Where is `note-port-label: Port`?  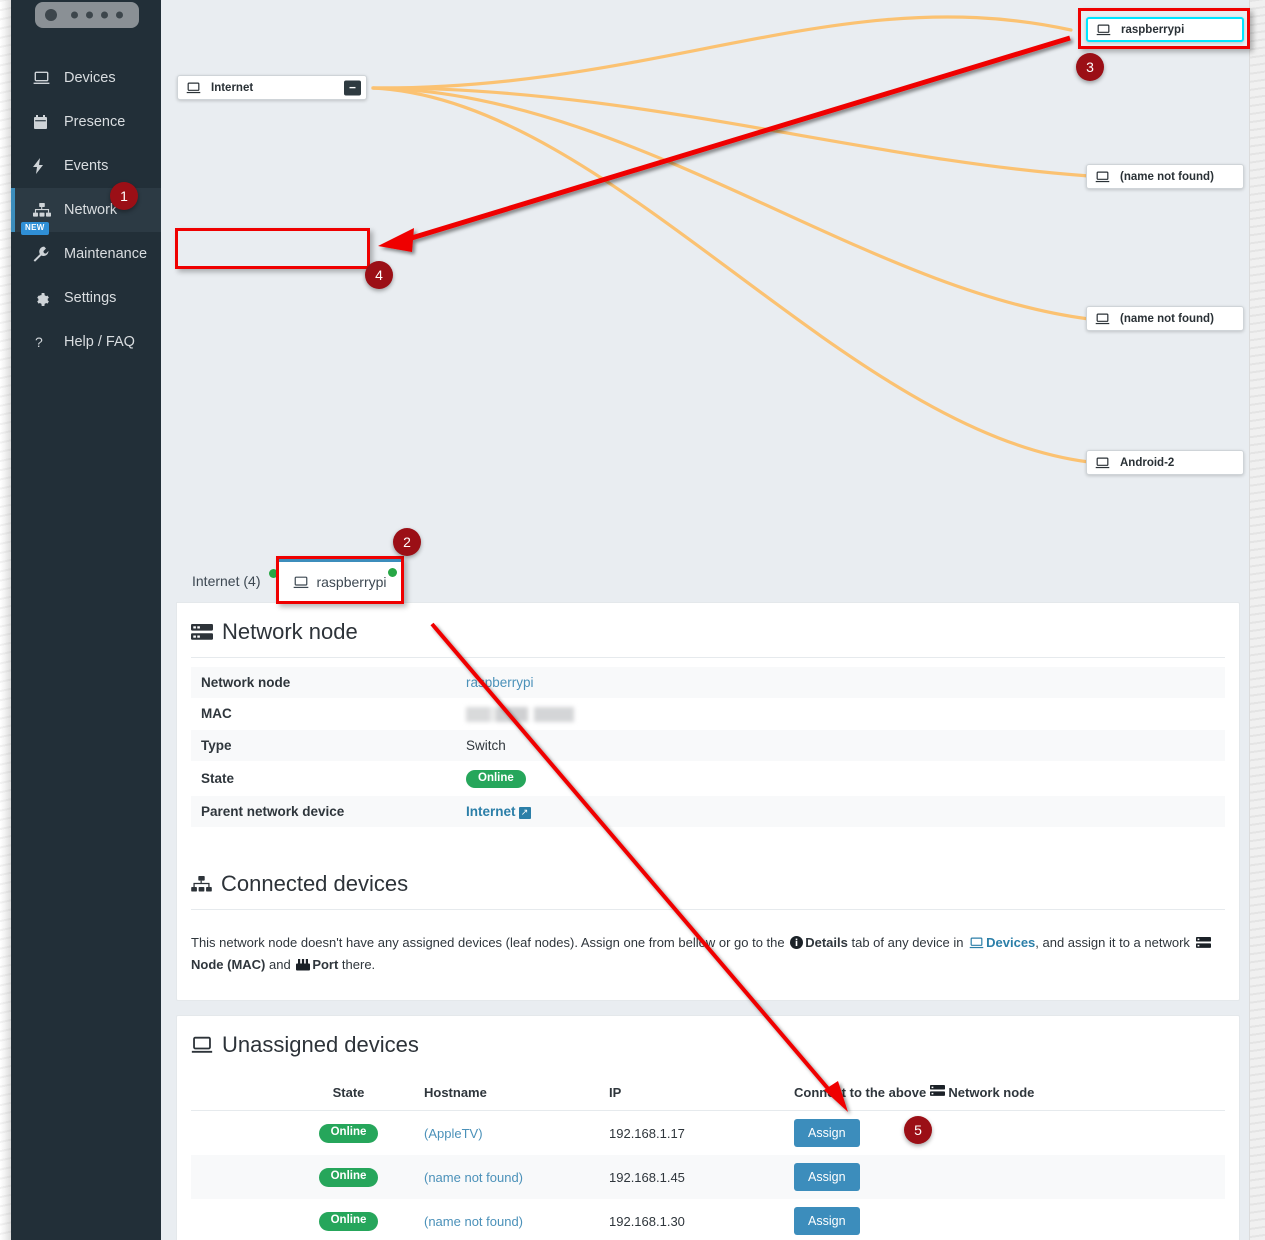
note-port-label: Port is located at coordinates (325, 964).